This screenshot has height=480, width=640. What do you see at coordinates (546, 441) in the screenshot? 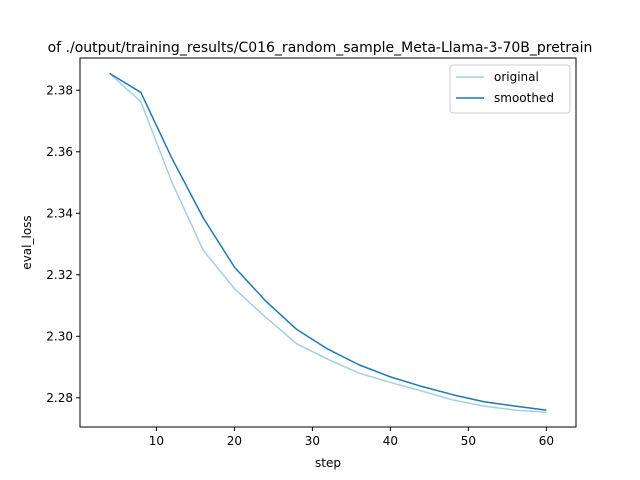
I see `x-tick-label: 60` at bounding box center [546, 441].